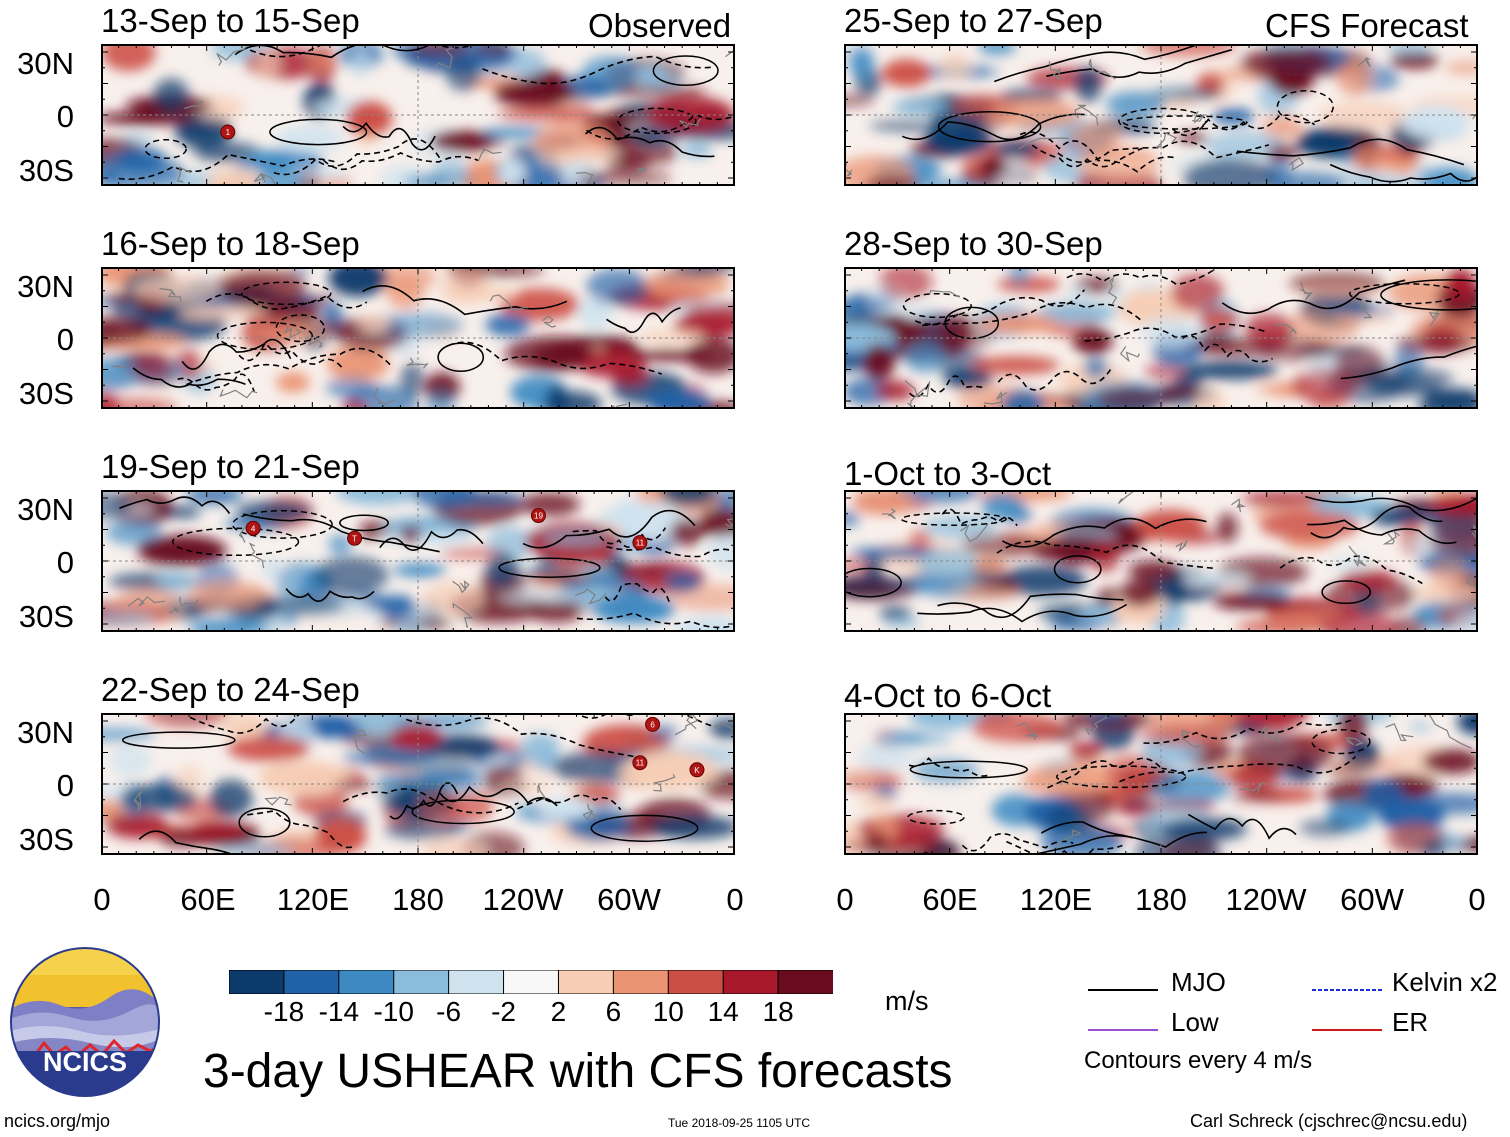 This screenshot has height=1137, width=1510. What do you see at coordinates (284, 1011) in the screenshot?
I see `colorbar-tick-label: -18` at bounding box center [284, 1011].